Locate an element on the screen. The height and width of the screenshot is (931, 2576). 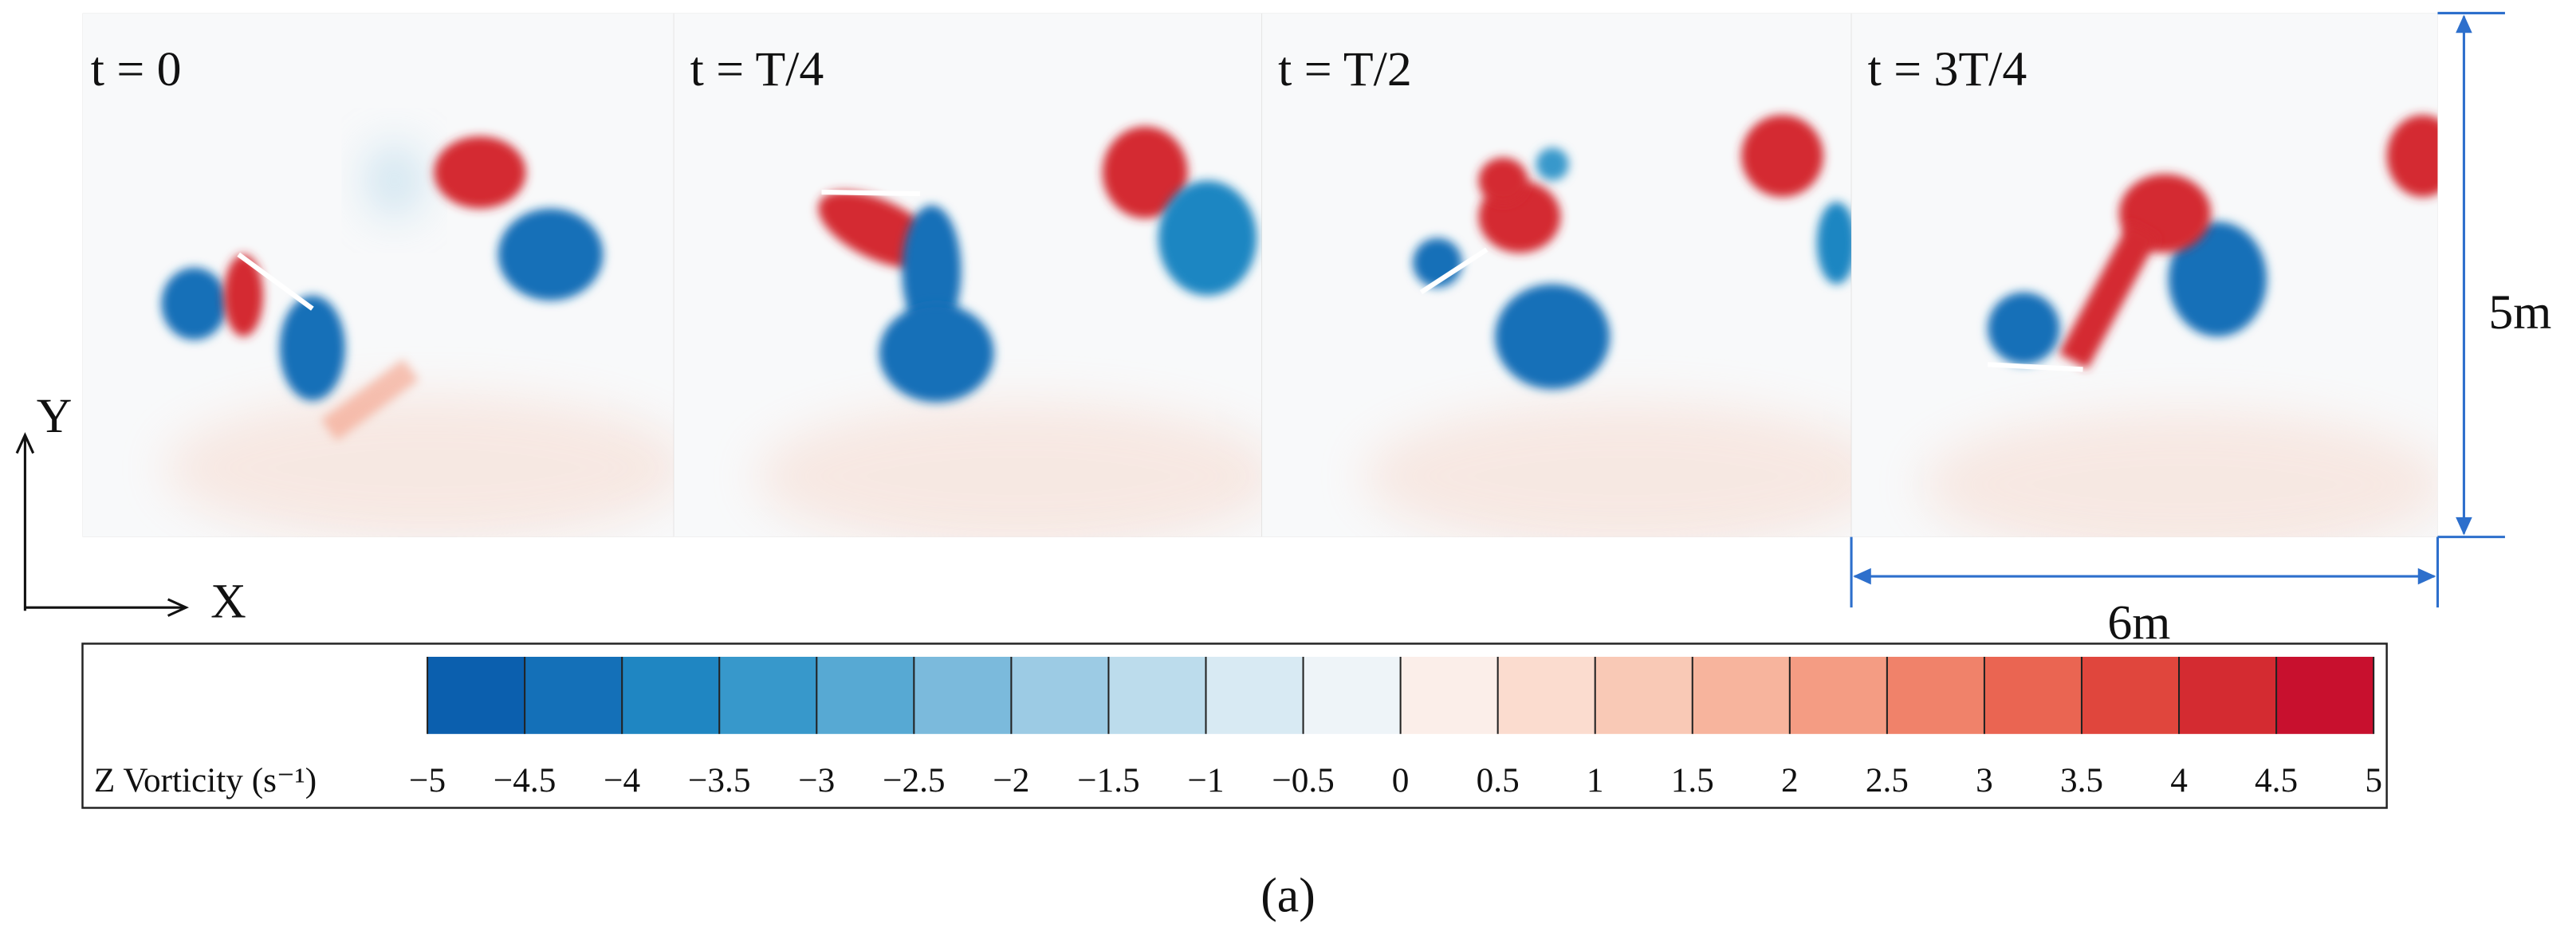
dimension-label: 5m is located at coordinates (2519, 312).